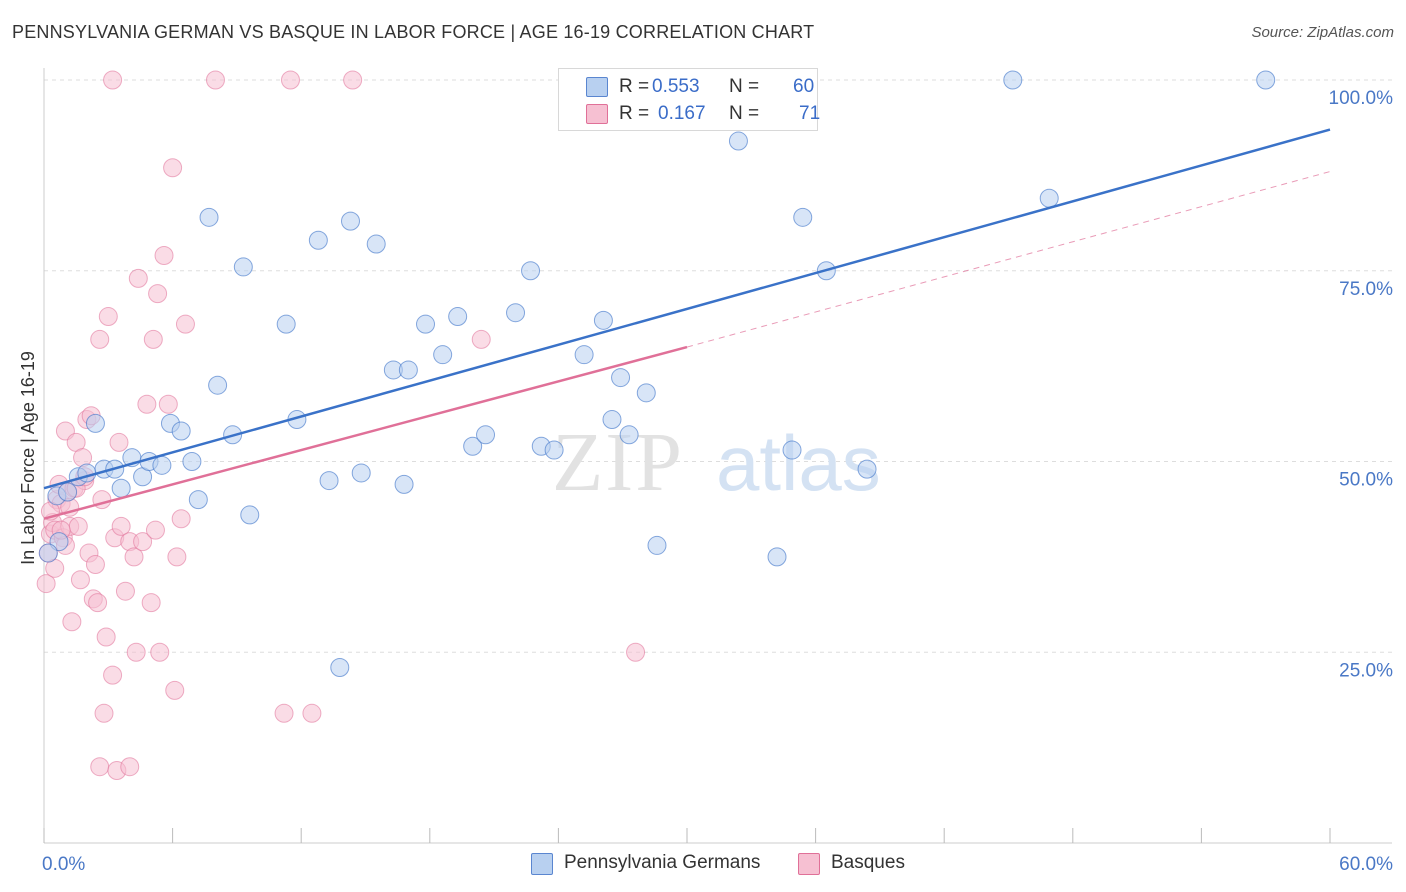 Image resolution: width=1406 pixels, height=892 pixels. I want to click on legend-n-value: 60, so click(804, 86).